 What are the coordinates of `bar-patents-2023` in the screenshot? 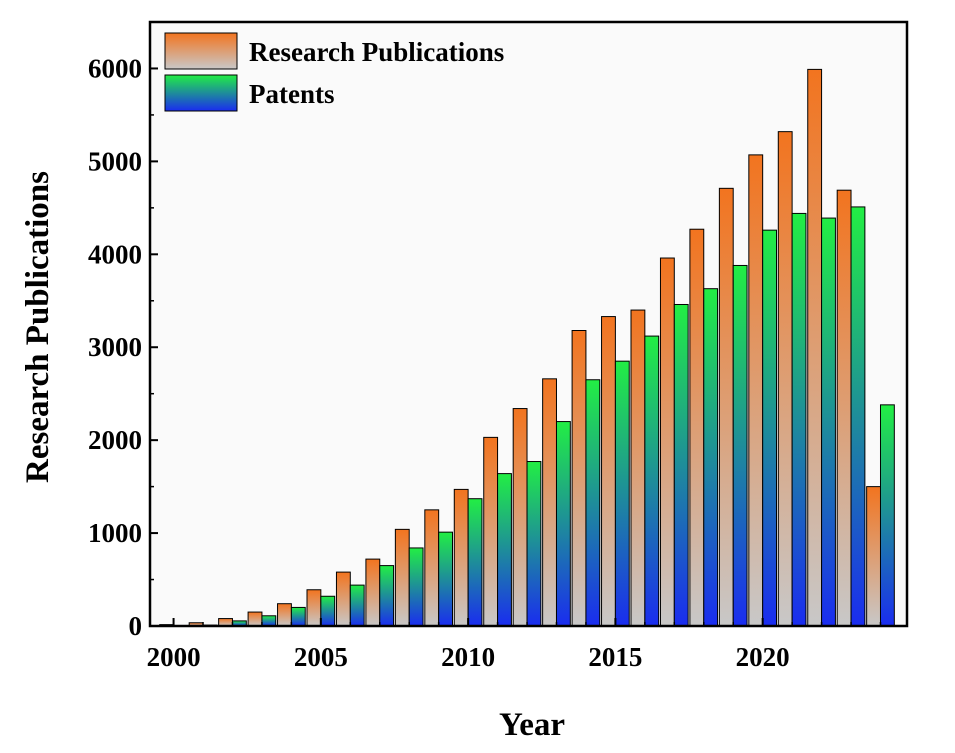 It's located at (858, 416).